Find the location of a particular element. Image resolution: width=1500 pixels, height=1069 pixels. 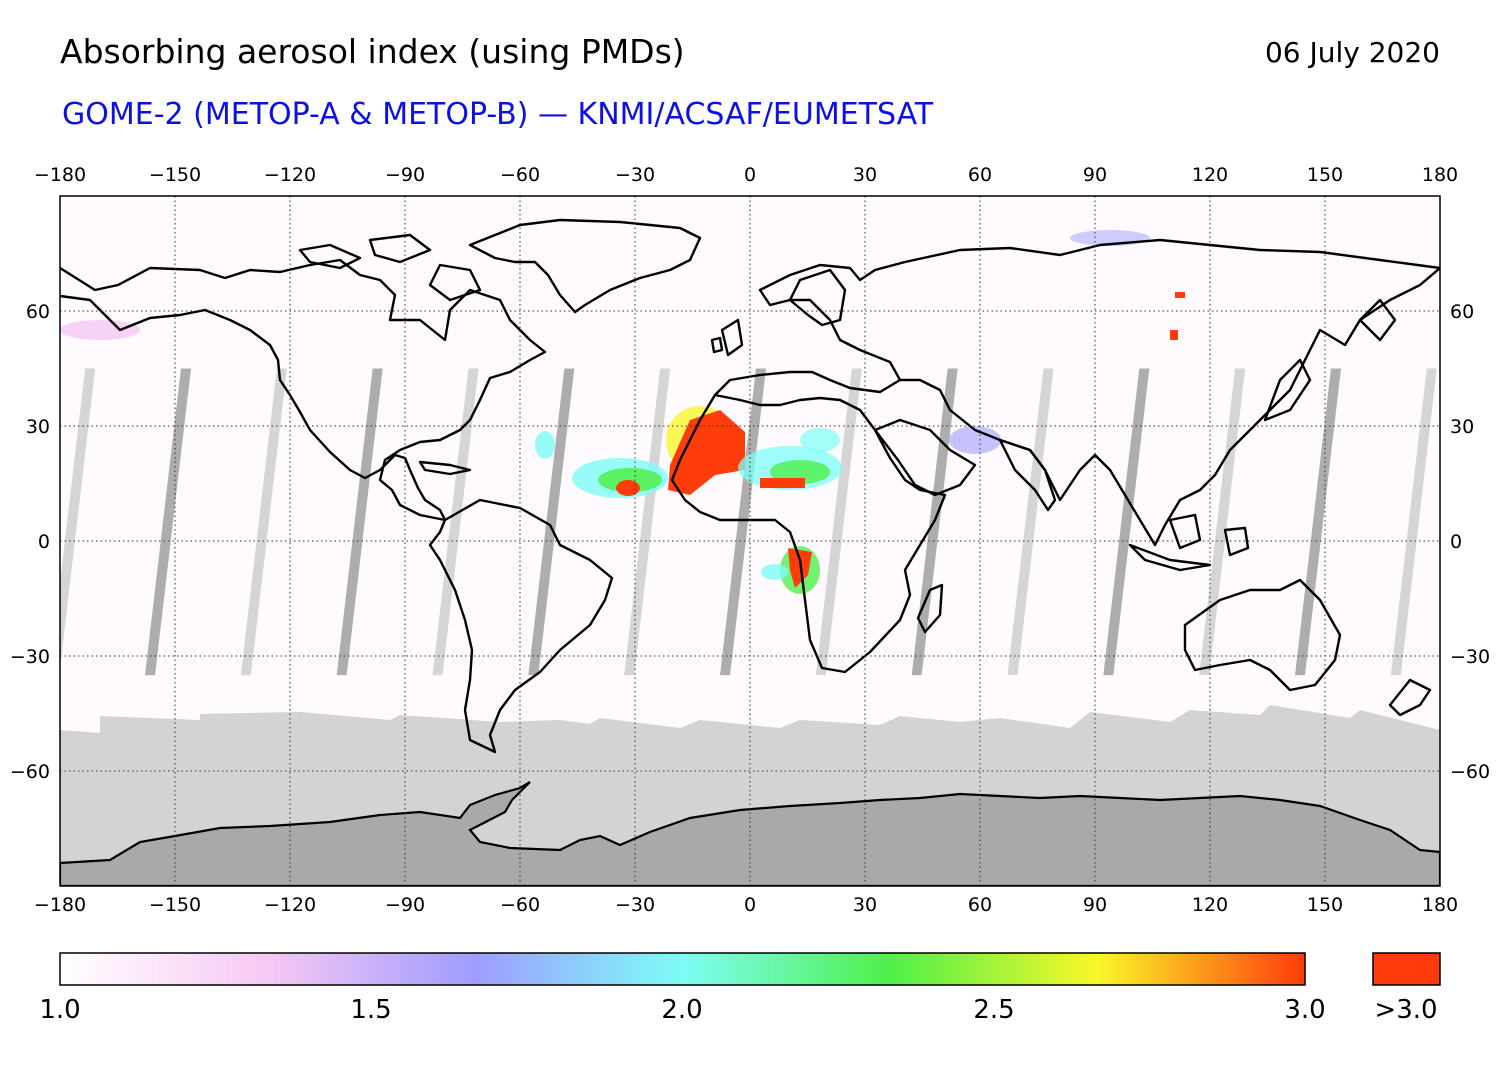

lat-tick-label-right: −60 is located at coordinates (1470, 772).